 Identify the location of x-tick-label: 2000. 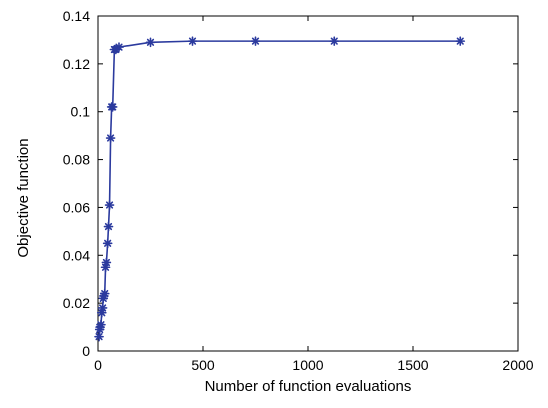
(517, 365).